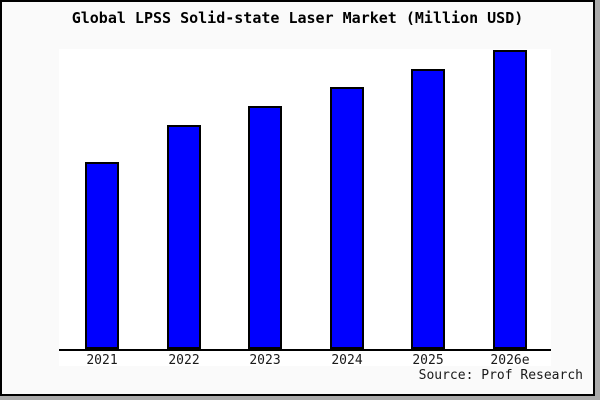 The height and width of the screenshot is (400, 600). I want to click on x-tick-label: 2022, so click(184, 360).